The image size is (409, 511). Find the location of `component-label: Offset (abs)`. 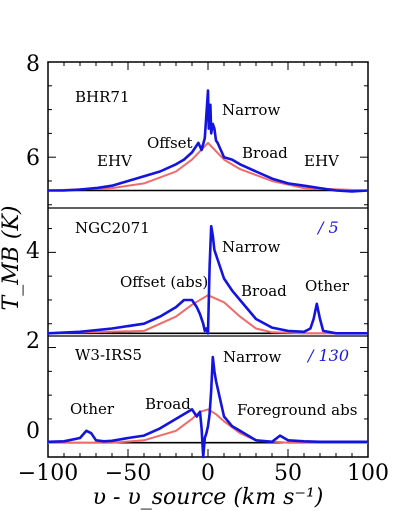

component-label: Offset (abs) is located at coordinates (164, 282).